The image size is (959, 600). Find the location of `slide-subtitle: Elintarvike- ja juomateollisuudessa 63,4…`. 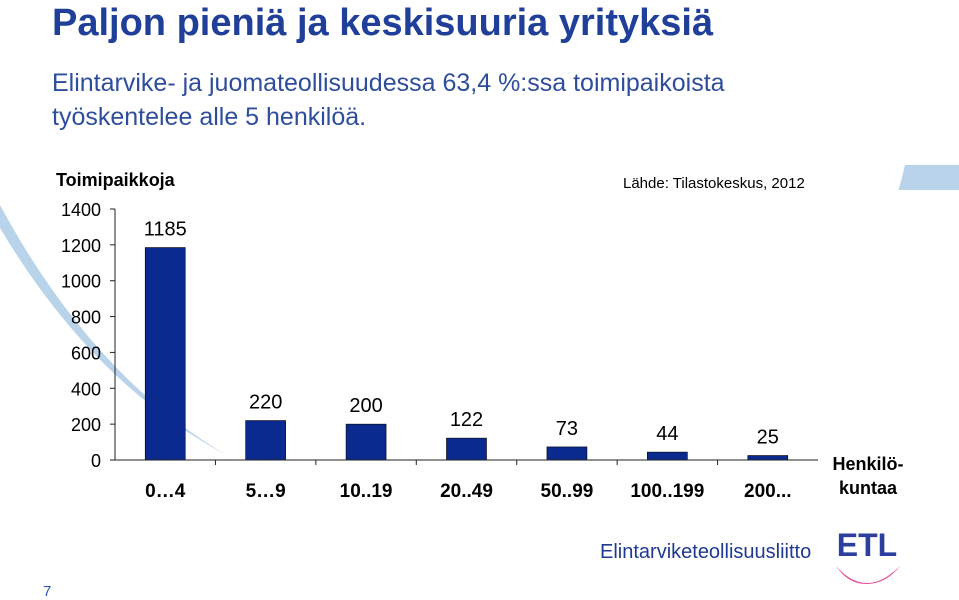

slide-subtitle: Elintarvike- ja juomateollisuudessa 63,4… is located at coordinates (388, 100).